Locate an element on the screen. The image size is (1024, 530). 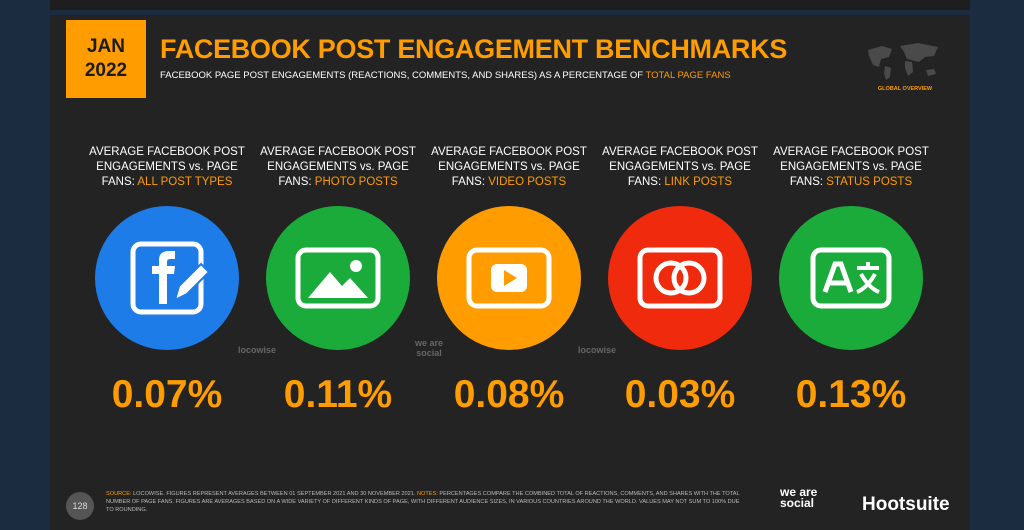
label-highlight: STATUS POSTS is located at coordinates (869, 182).